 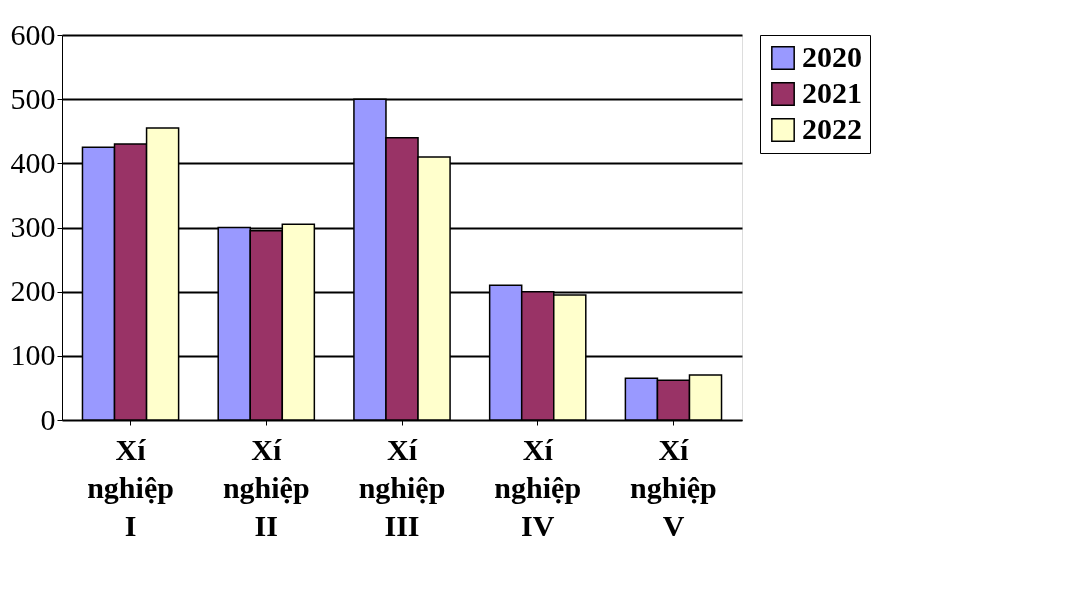 What do you see at coordinates (33, 226) in the screenshot?
I see `y-tick-label: 300` at bounding box center [33, 226].